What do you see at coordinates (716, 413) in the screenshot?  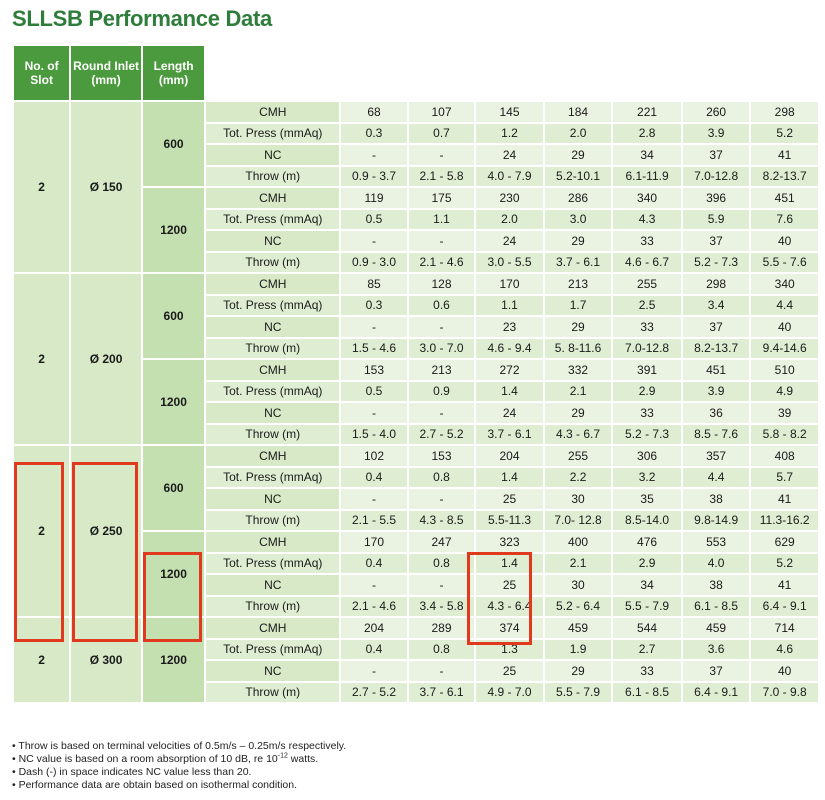 I see `value-cell: 36` at bounding box center [716, 413].